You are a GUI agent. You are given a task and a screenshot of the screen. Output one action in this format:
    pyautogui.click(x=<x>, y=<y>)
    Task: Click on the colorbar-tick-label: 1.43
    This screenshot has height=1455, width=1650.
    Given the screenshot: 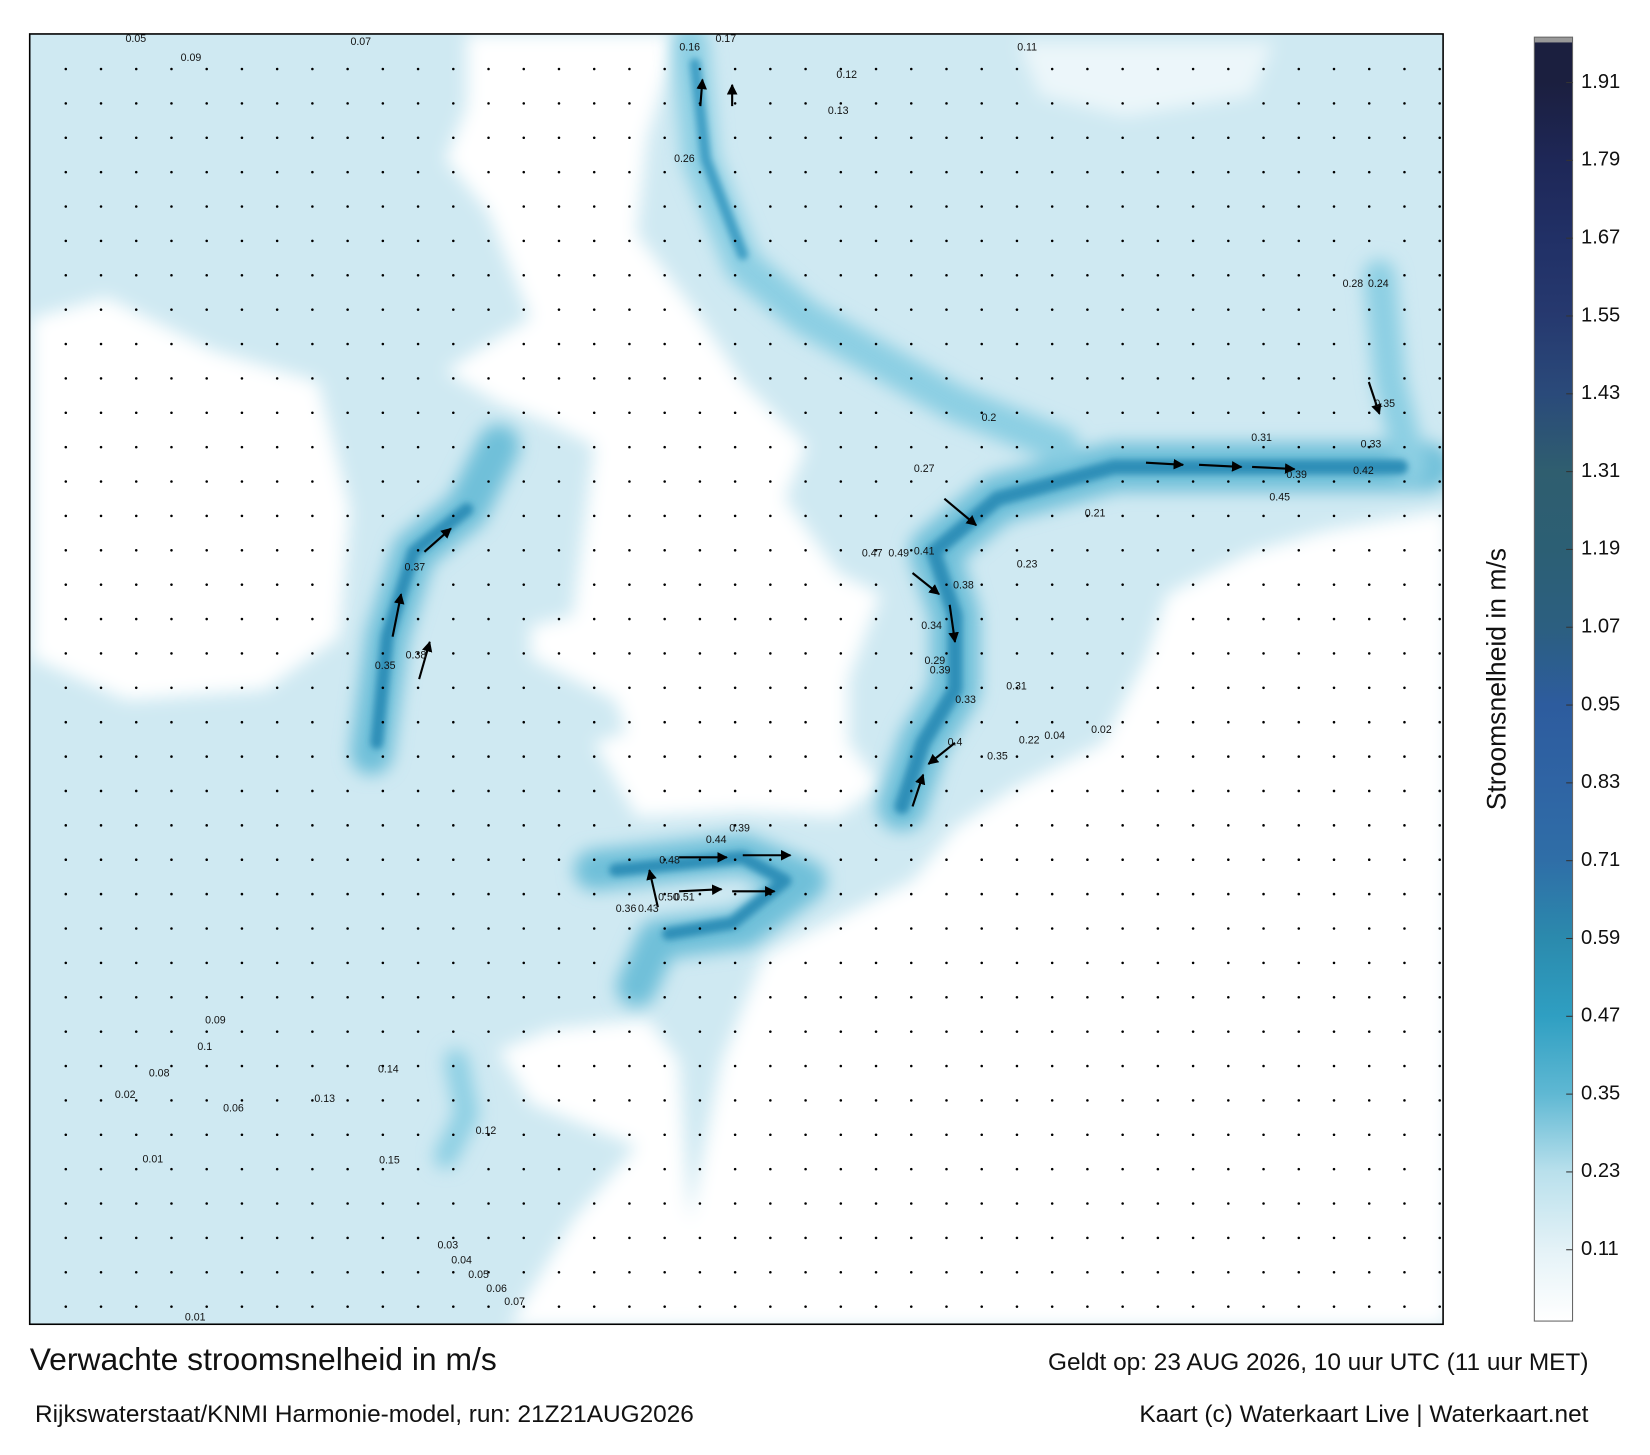 What is the action you would take?
    pyautogui.click(x=1600, y=393)
    